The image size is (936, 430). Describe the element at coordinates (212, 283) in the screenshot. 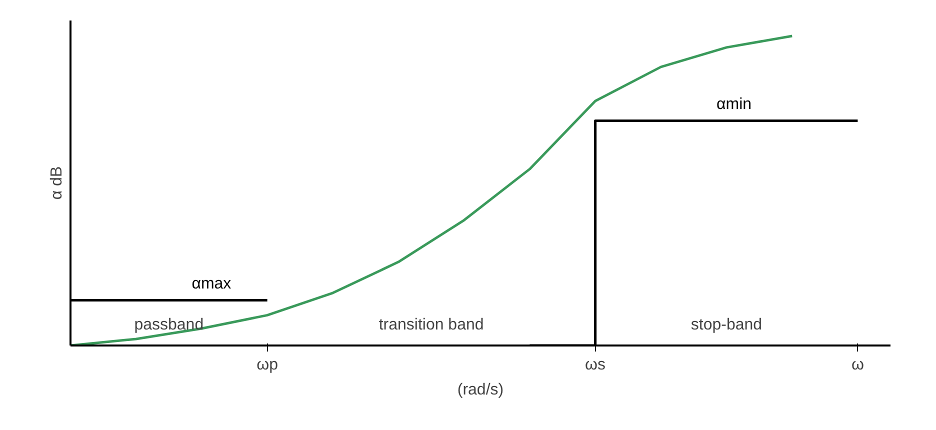

I see `series-label: αmax` at that location.